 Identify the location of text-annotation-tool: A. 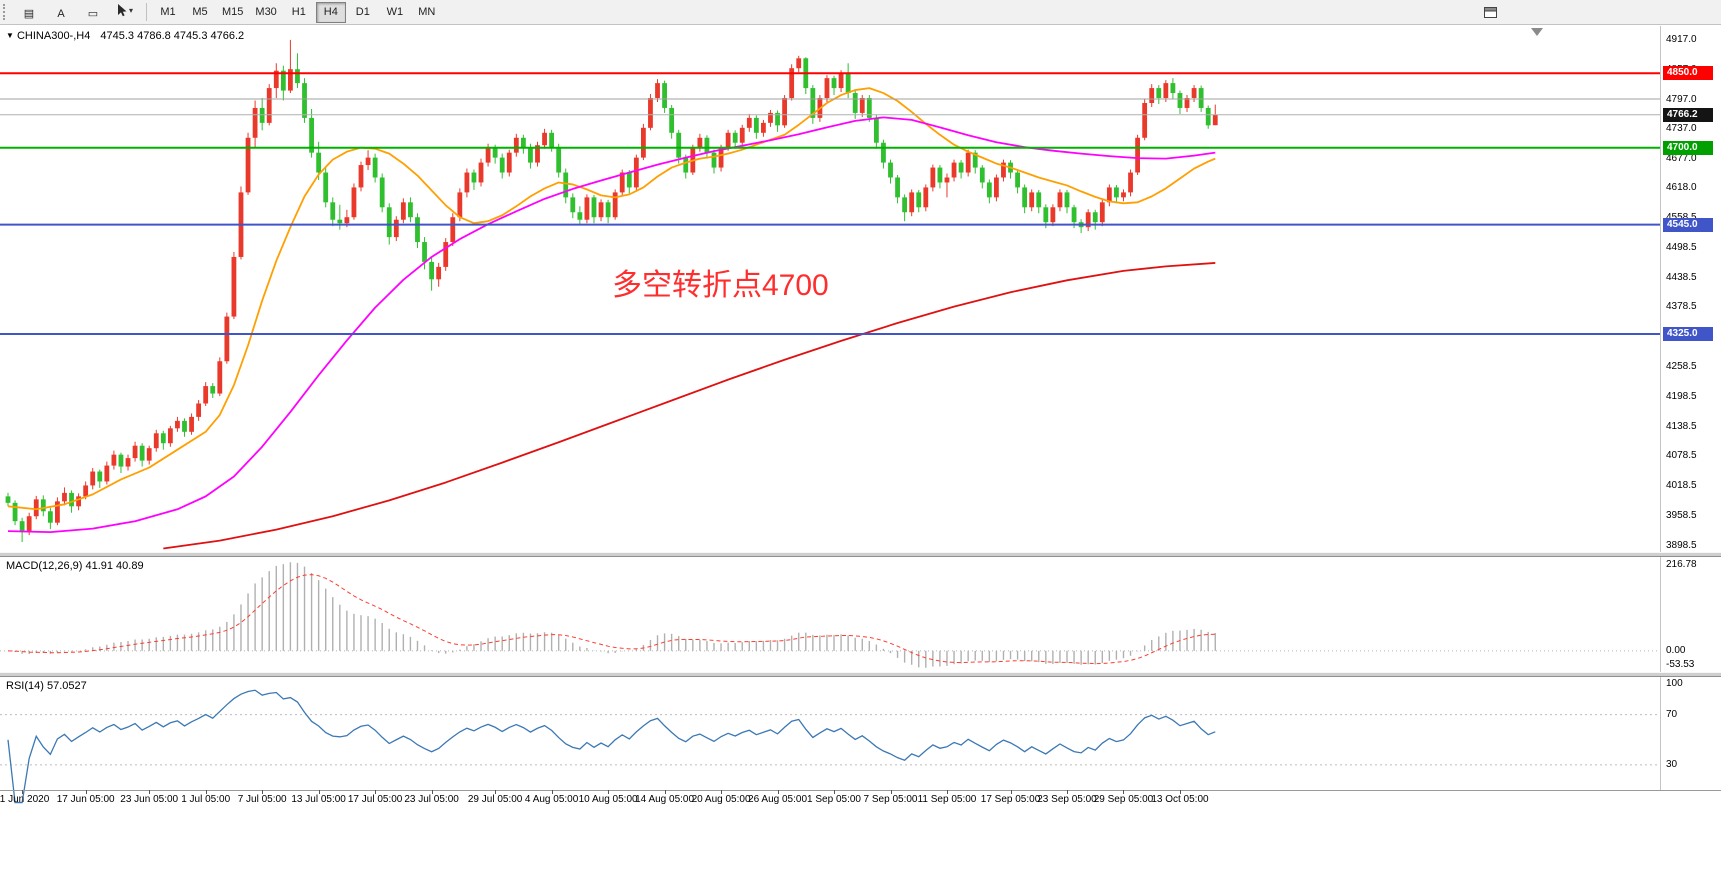
(61, 13).